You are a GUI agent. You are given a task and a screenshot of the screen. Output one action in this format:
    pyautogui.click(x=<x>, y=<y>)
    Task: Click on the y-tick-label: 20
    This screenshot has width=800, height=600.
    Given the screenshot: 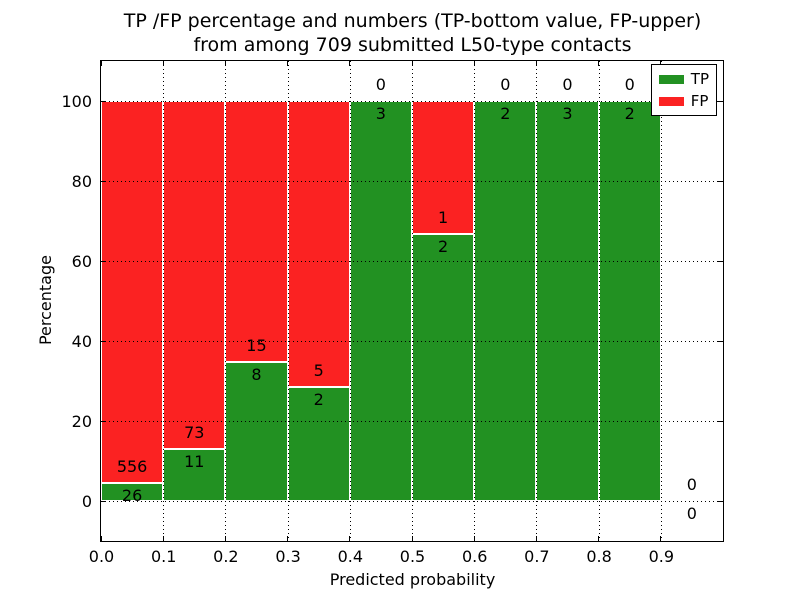 What is the action you would take?
    pyautogui.click(x=81, y=421)
    